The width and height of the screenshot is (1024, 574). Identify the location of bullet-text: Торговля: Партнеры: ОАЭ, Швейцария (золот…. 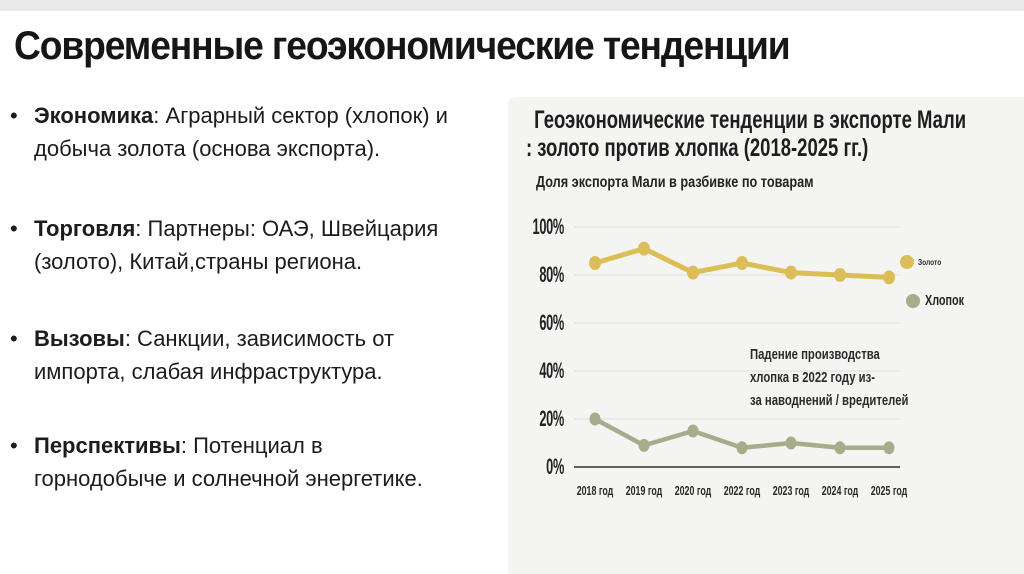
(263, 245).